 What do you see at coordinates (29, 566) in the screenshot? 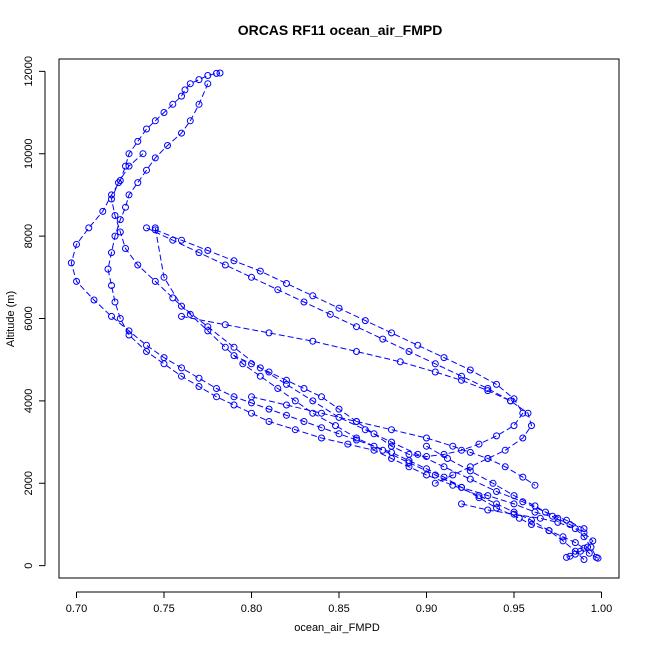
I see `y-tick-label: 0` at bounding box center [29, 566].